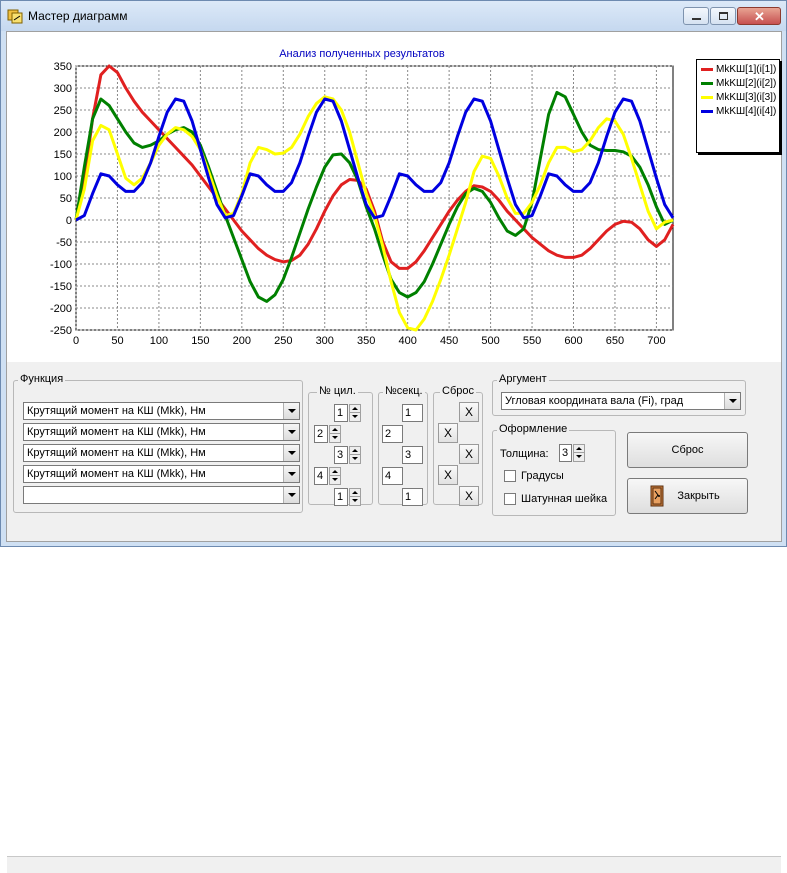 This screenshot has width=787, height=873. I want to click on minimize-icon, so click(696, 19).